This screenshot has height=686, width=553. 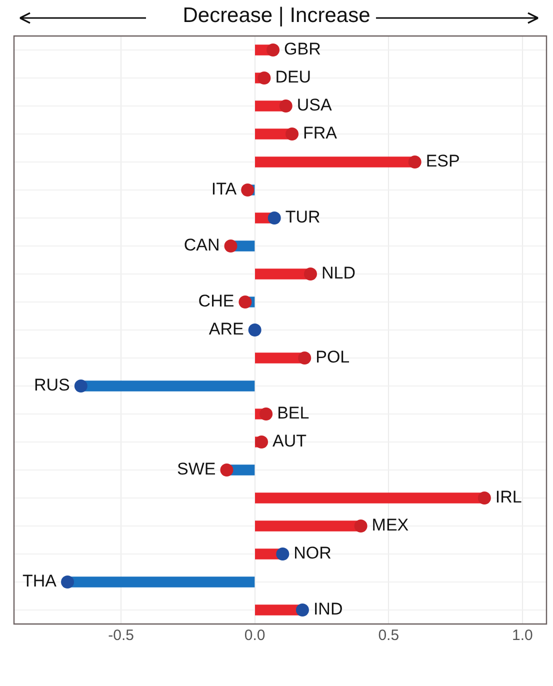 What do you see at coordinates (224, 189) in the screenshot?
I see `y-tick-label: ITA` at bounding box center [224, 189].